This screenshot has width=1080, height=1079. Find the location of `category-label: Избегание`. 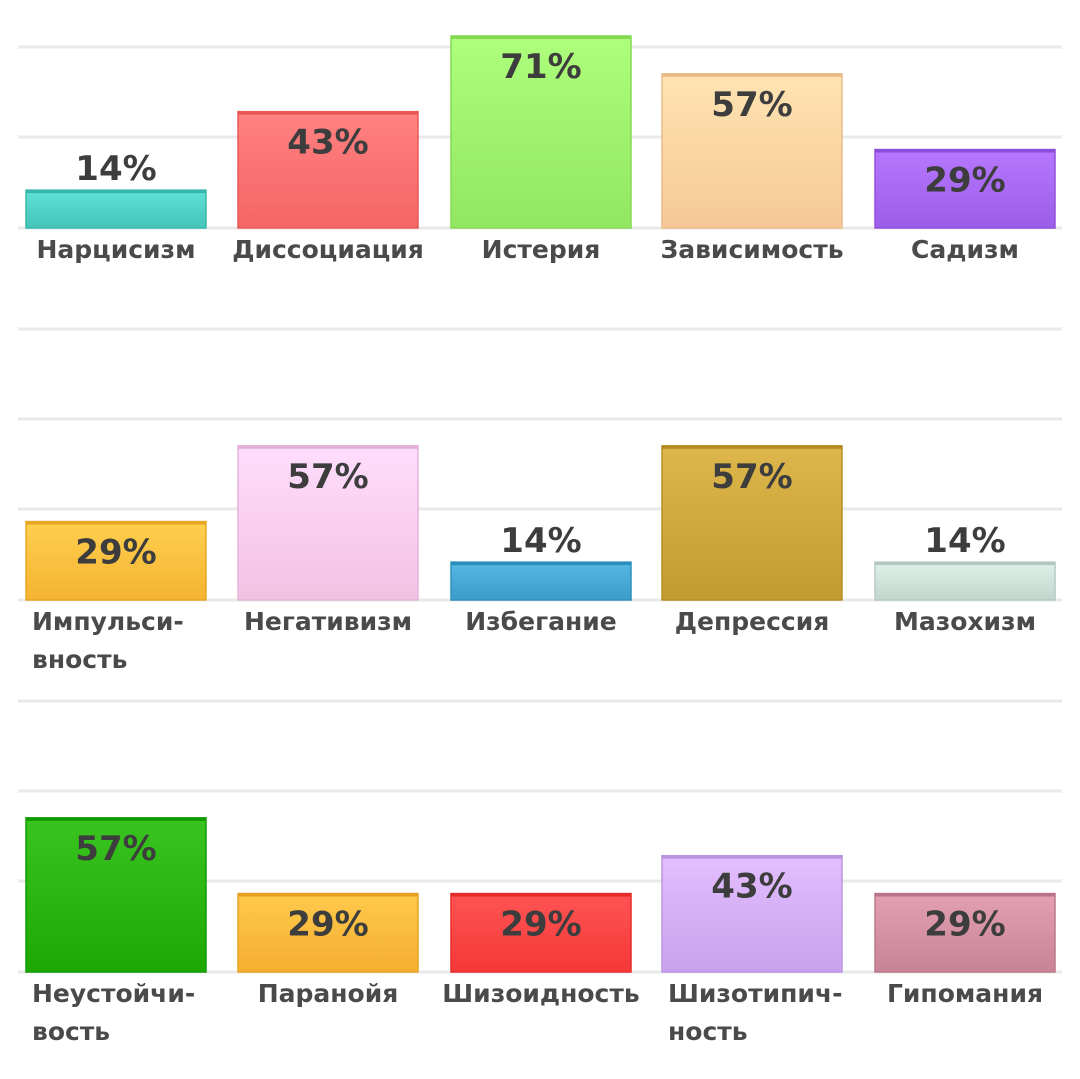

category-label: Избегание is located at coordinates (541, 621).